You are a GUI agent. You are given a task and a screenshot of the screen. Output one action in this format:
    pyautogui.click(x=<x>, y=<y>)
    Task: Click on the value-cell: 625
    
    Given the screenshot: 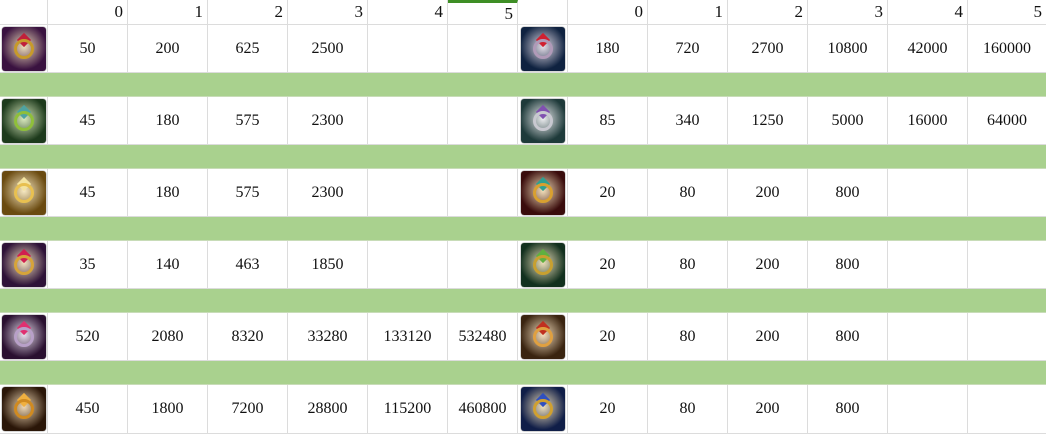 What is the action you would take?
    pyautogui.click(x=248, y=49)
    